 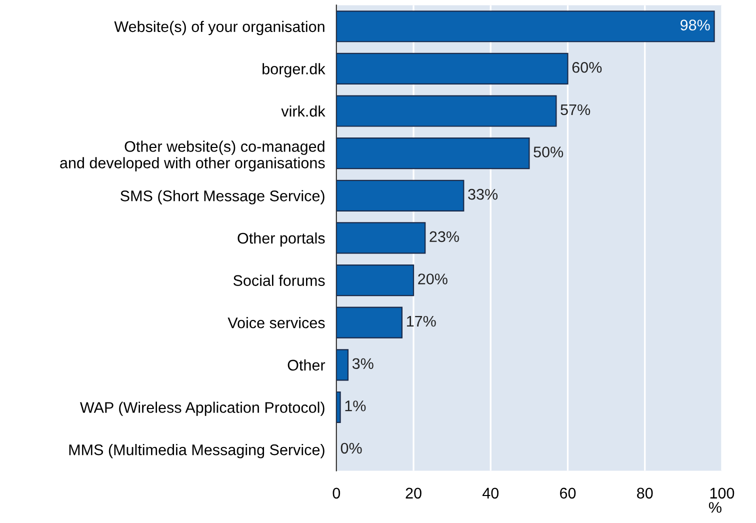 I want to click on data-label: 50%, so click(x=549, y=152).